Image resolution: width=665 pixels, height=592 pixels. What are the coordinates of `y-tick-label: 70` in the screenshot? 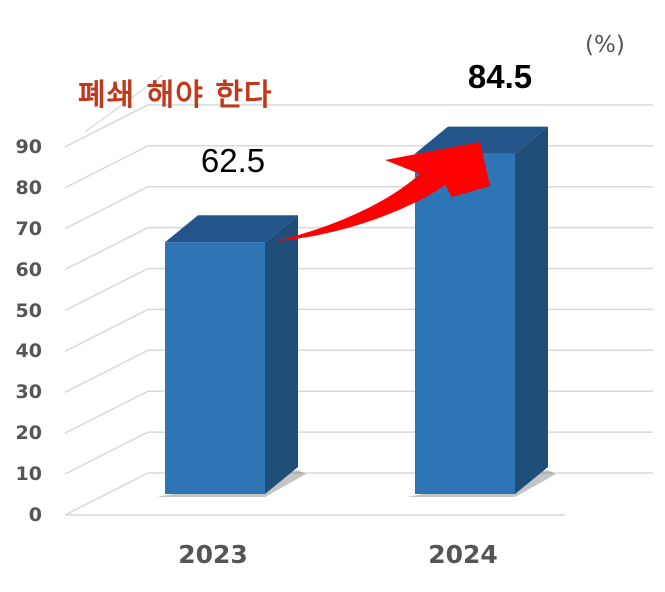 It's located at (28, 228).